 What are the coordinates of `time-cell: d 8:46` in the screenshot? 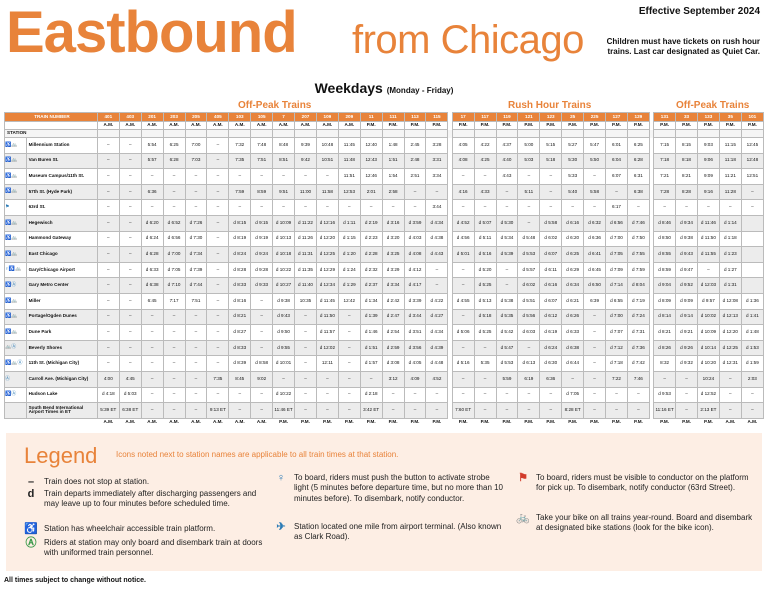 It's located at (665, 223).